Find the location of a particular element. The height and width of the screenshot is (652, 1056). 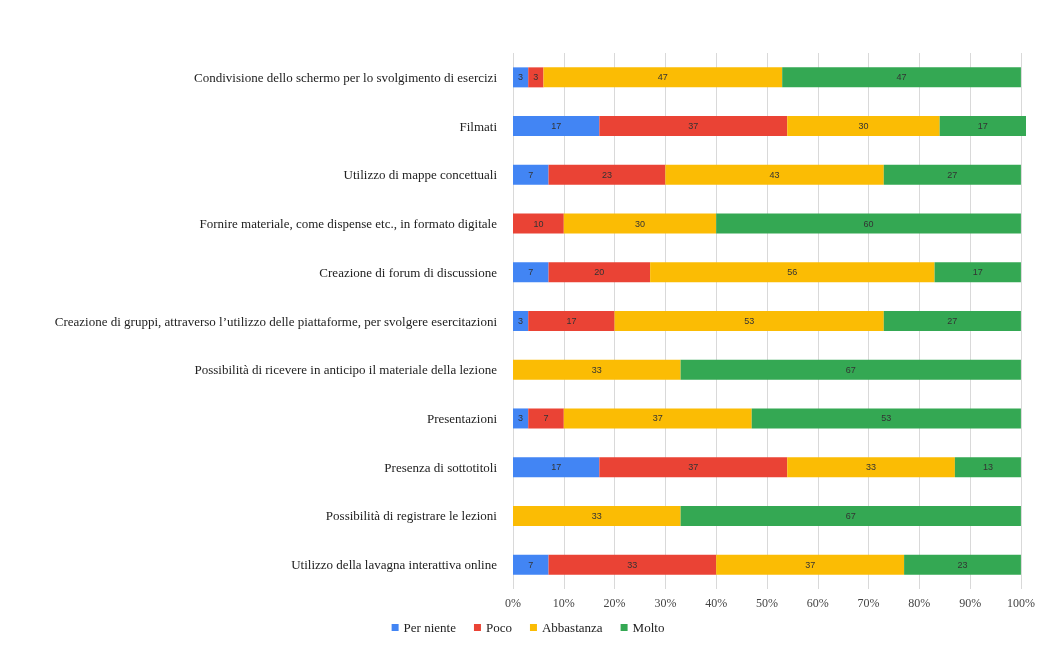

y-tick-label: Presenza di sottotitoli is located at coordinates (441, 467).